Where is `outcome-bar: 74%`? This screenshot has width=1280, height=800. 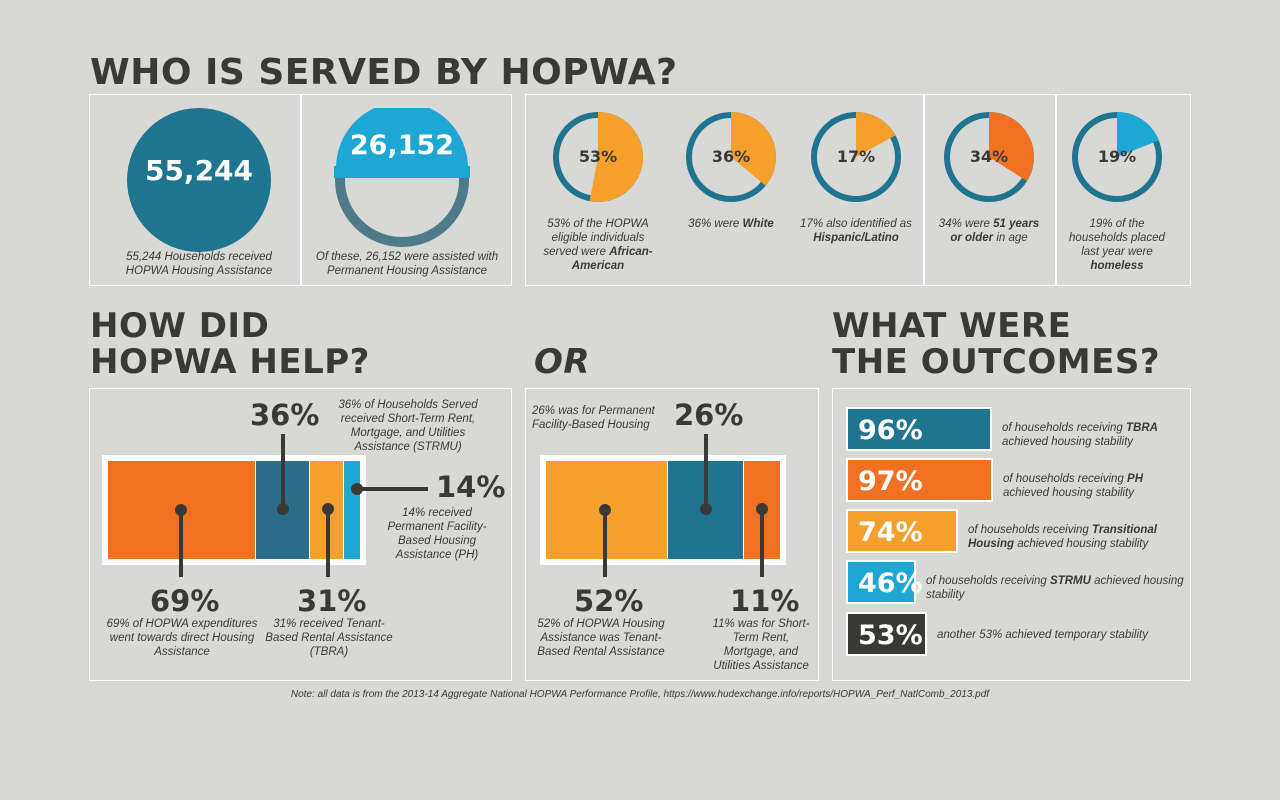
outcome-bar: 74% is located at coordinates (902, 531).